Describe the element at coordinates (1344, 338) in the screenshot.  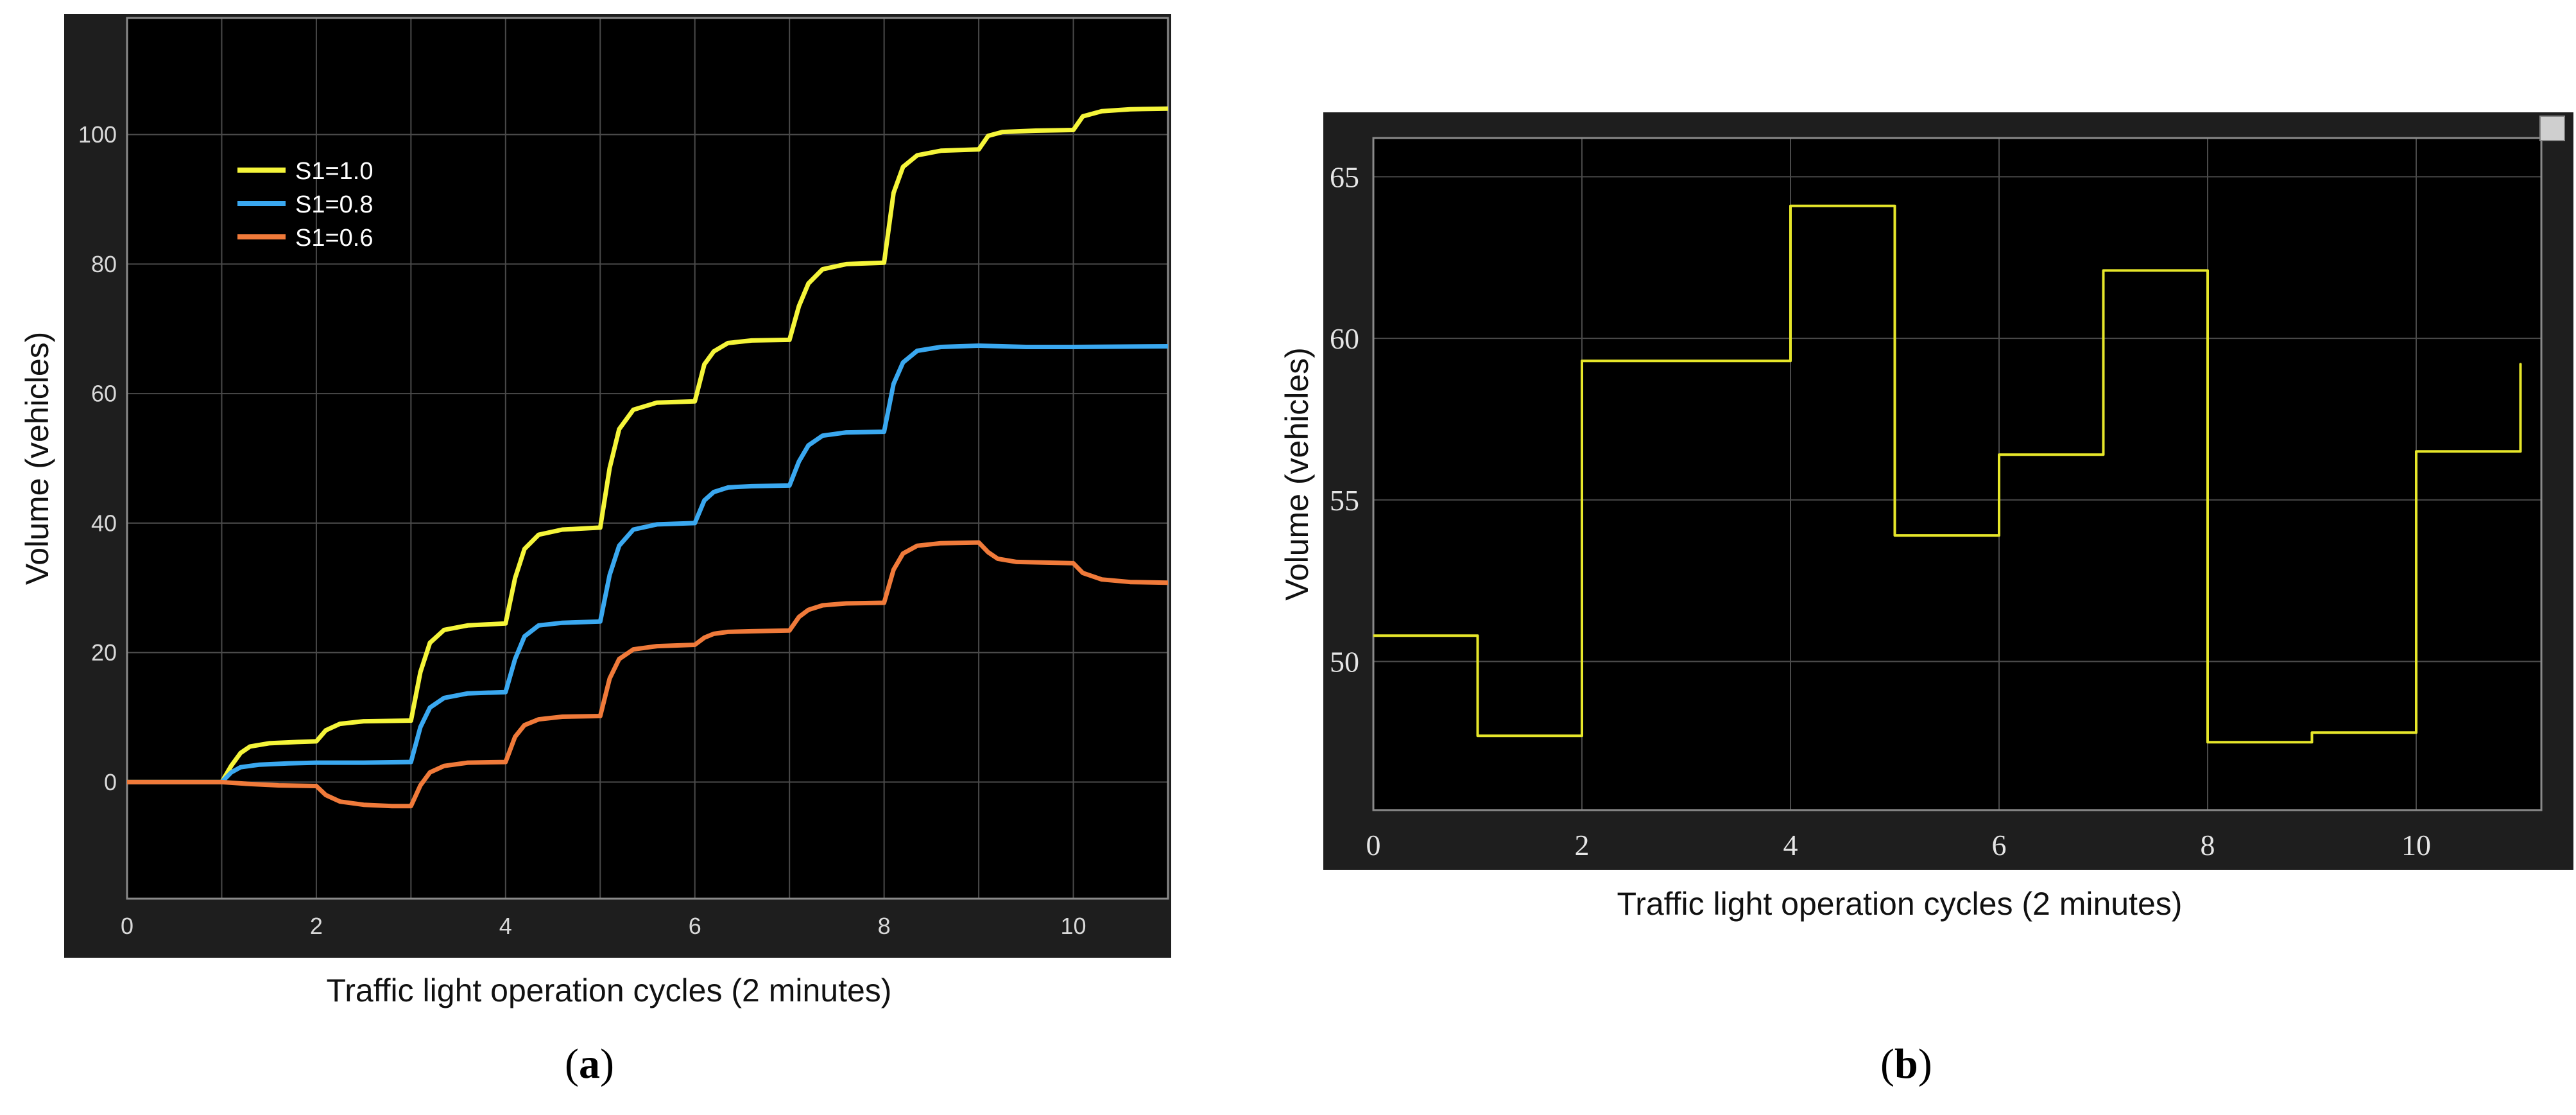
I see `chart-b-y-tick-label: 60` at that location.